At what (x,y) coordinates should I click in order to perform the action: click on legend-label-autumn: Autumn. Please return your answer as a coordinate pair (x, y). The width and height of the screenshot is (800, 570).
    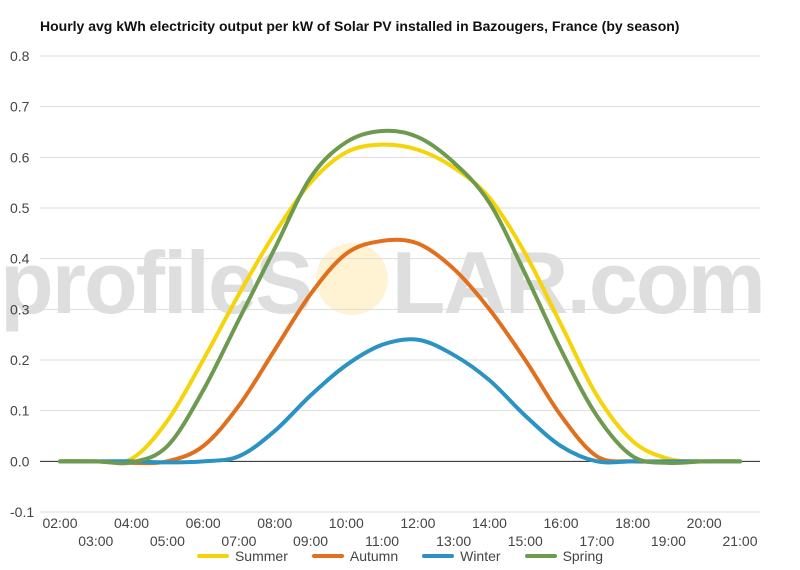
    Looking at the image, I should click on (374, 556).